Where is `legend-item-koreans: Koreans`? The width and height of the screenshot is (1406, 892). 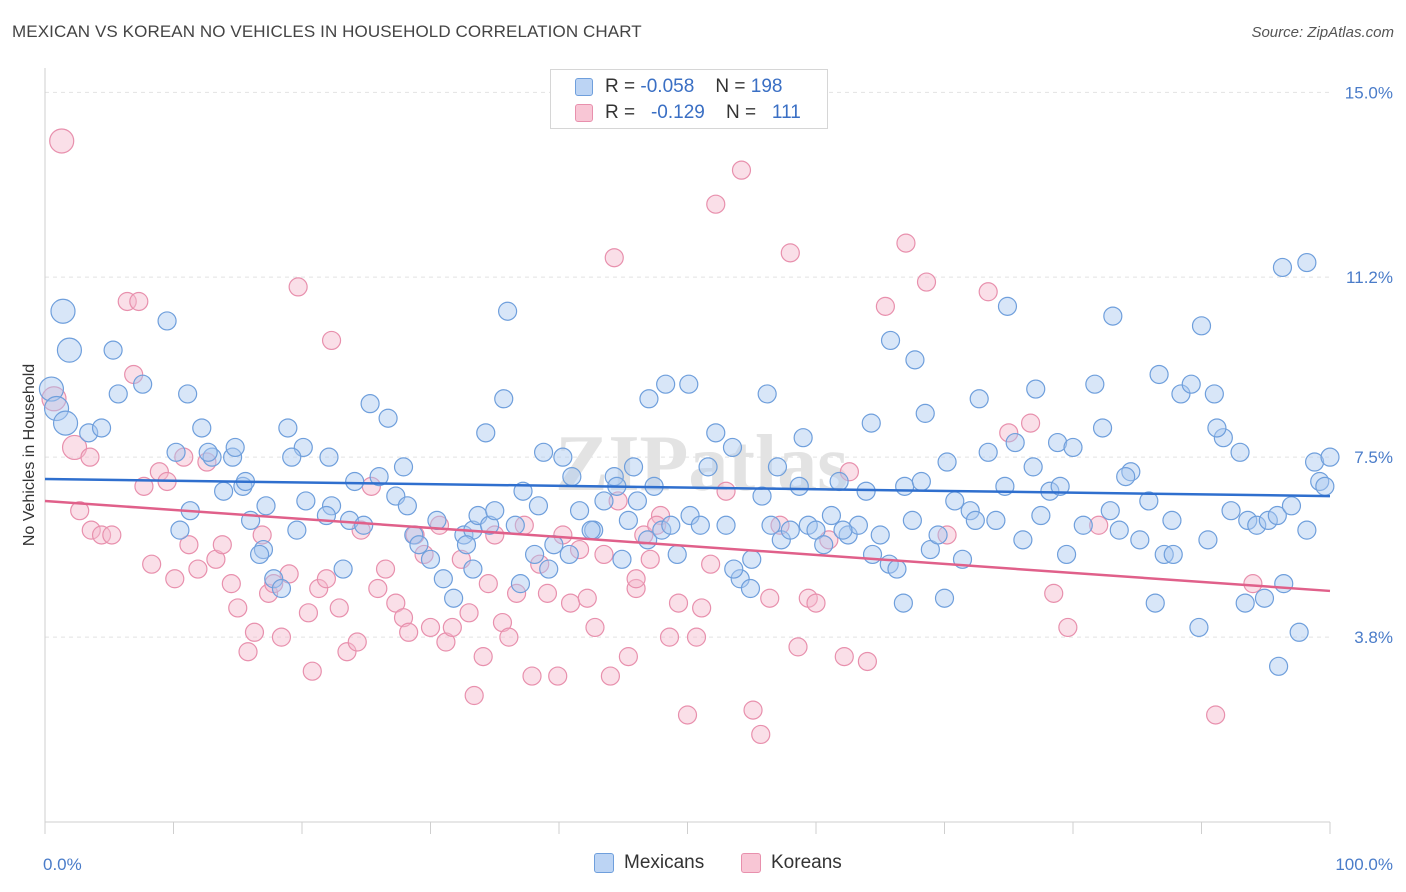 legend-item-koreans: Koreans is located at coordinates (791, 863).